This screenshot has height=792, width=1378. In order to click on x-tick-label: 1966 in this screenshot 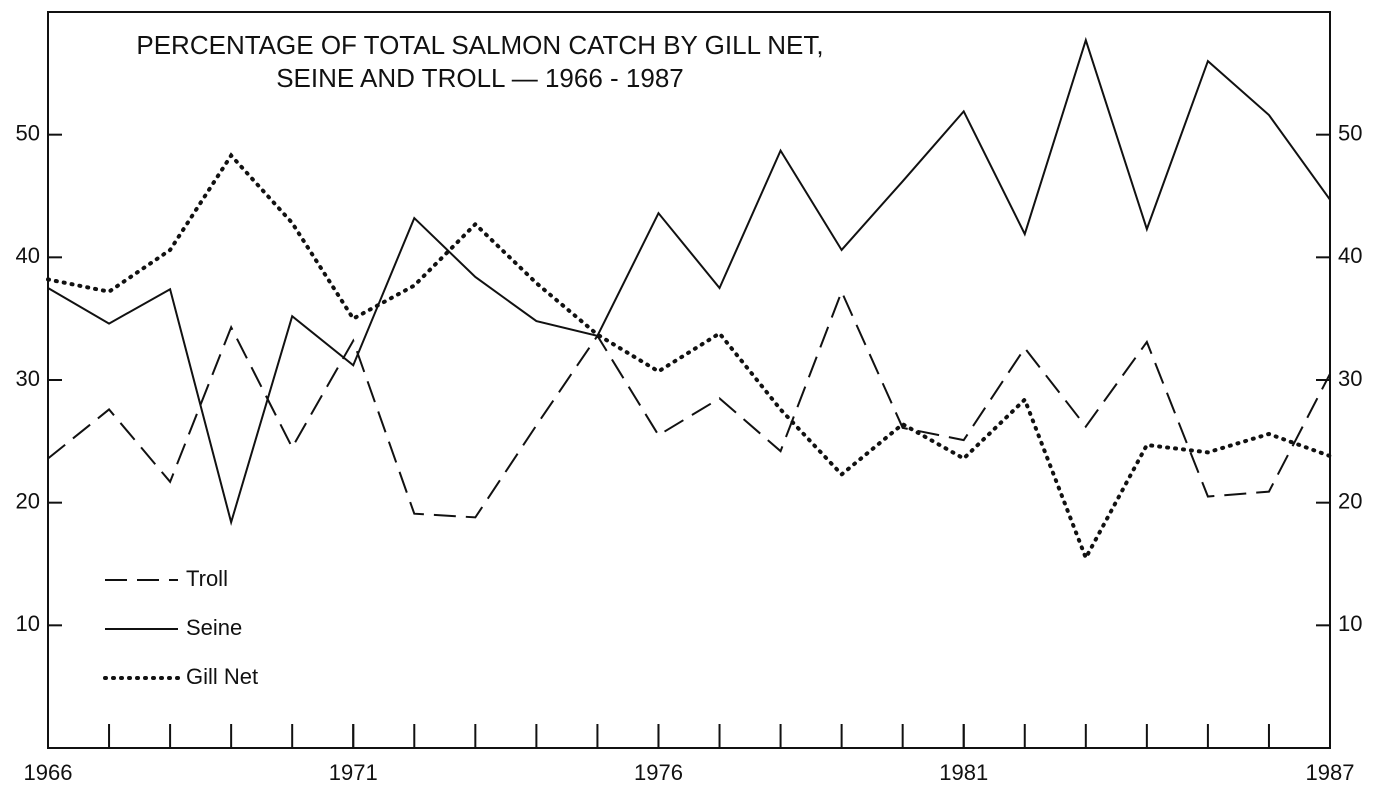, I will do `click(48, 772)`.